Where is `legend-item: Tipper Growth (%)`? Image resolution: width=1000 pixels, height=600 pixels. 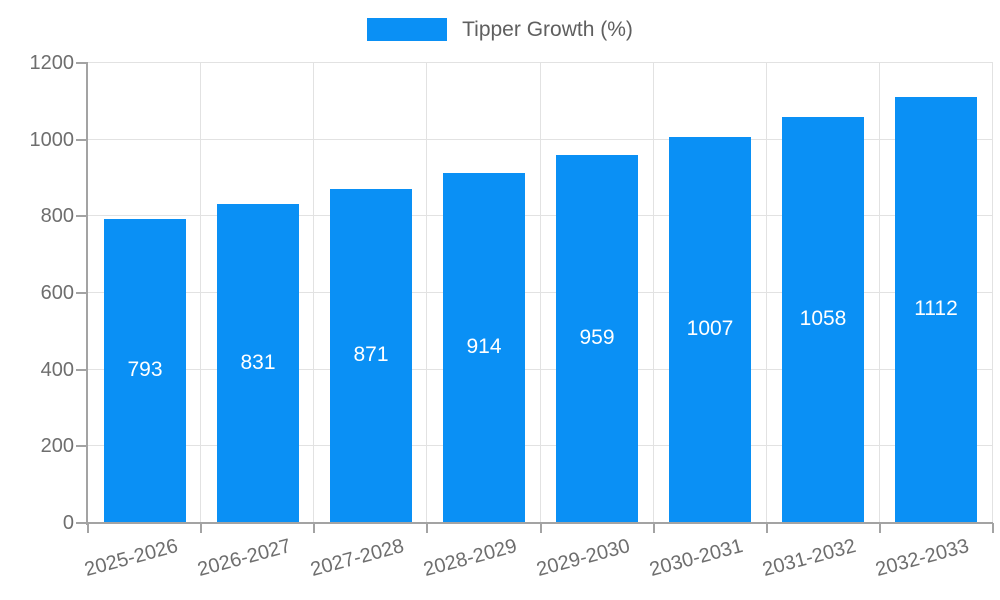 legend-item: Tipper Growth (%) is located at coordinates (500, 29).